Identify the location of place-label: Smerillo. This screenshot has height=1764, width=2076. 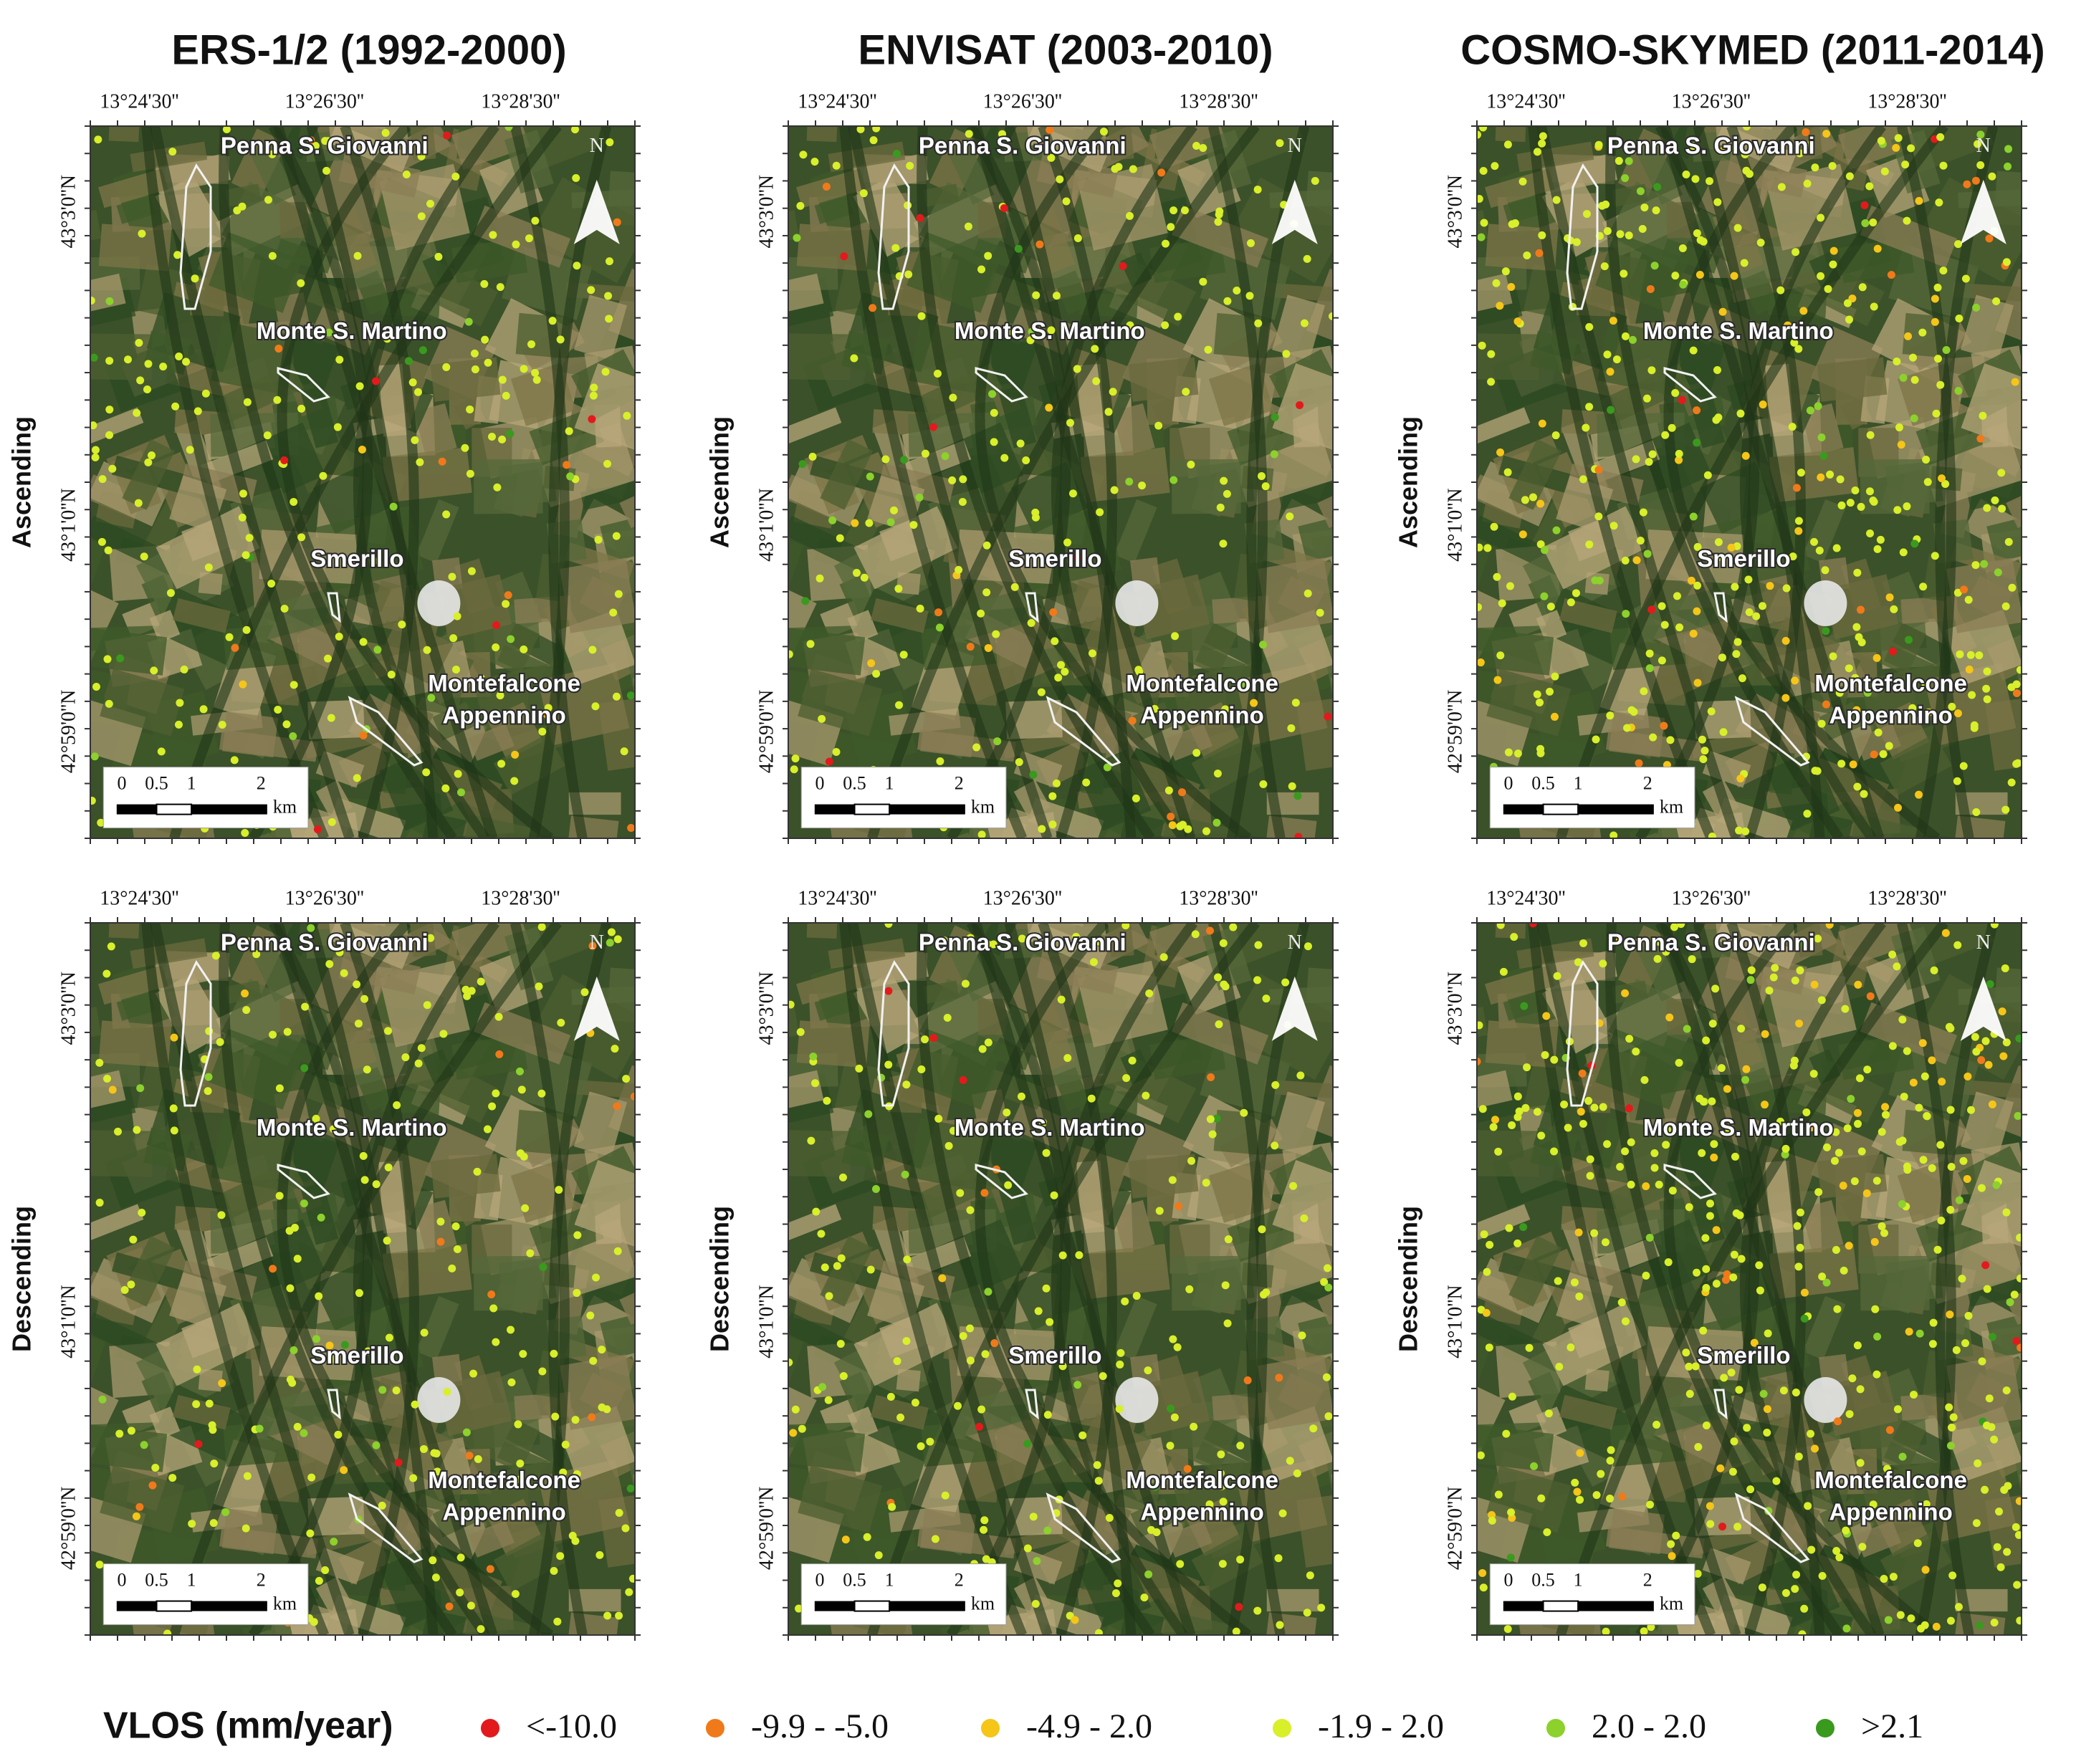
(357, 558).